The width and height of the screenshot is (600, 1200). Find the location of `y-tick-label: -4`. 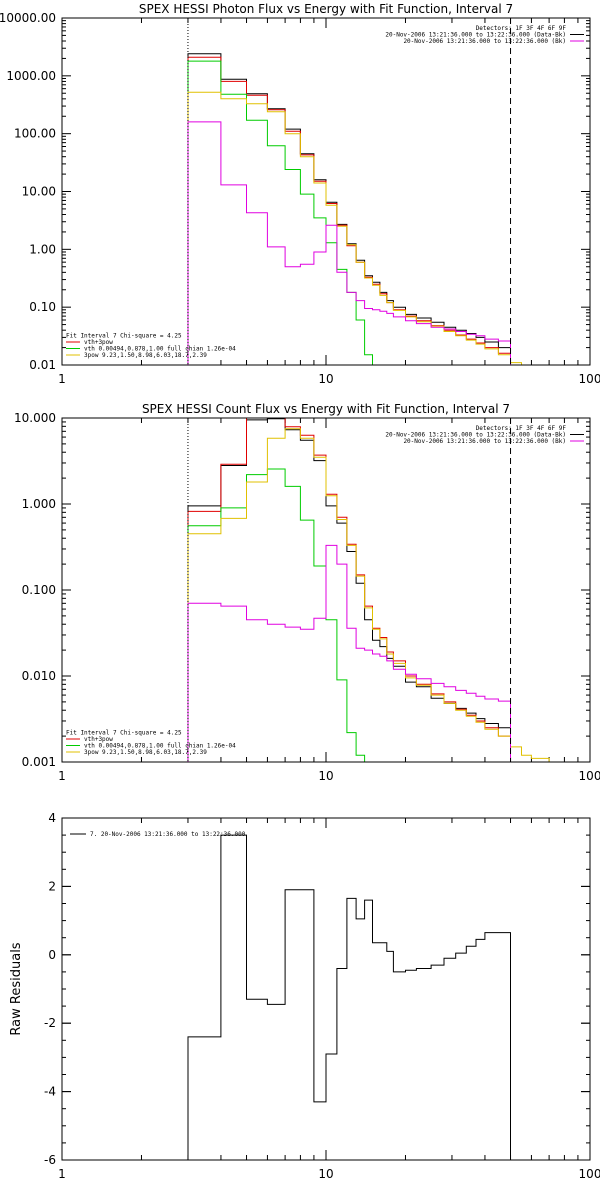

y-tick-label: -4 is located at coordinates (50, 1092).